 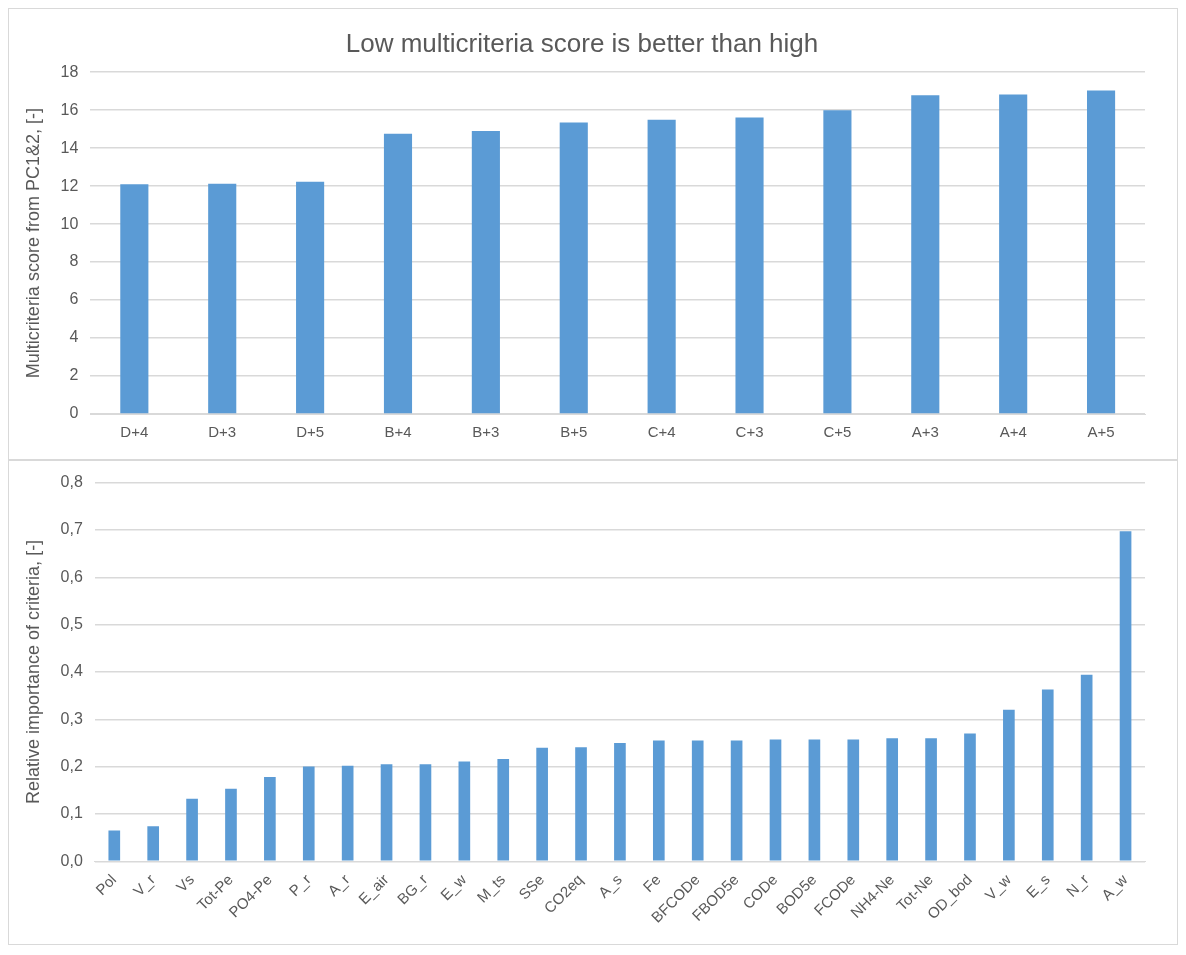 I want to click on x-tick-label: B+3, so click(x=486, y=432).